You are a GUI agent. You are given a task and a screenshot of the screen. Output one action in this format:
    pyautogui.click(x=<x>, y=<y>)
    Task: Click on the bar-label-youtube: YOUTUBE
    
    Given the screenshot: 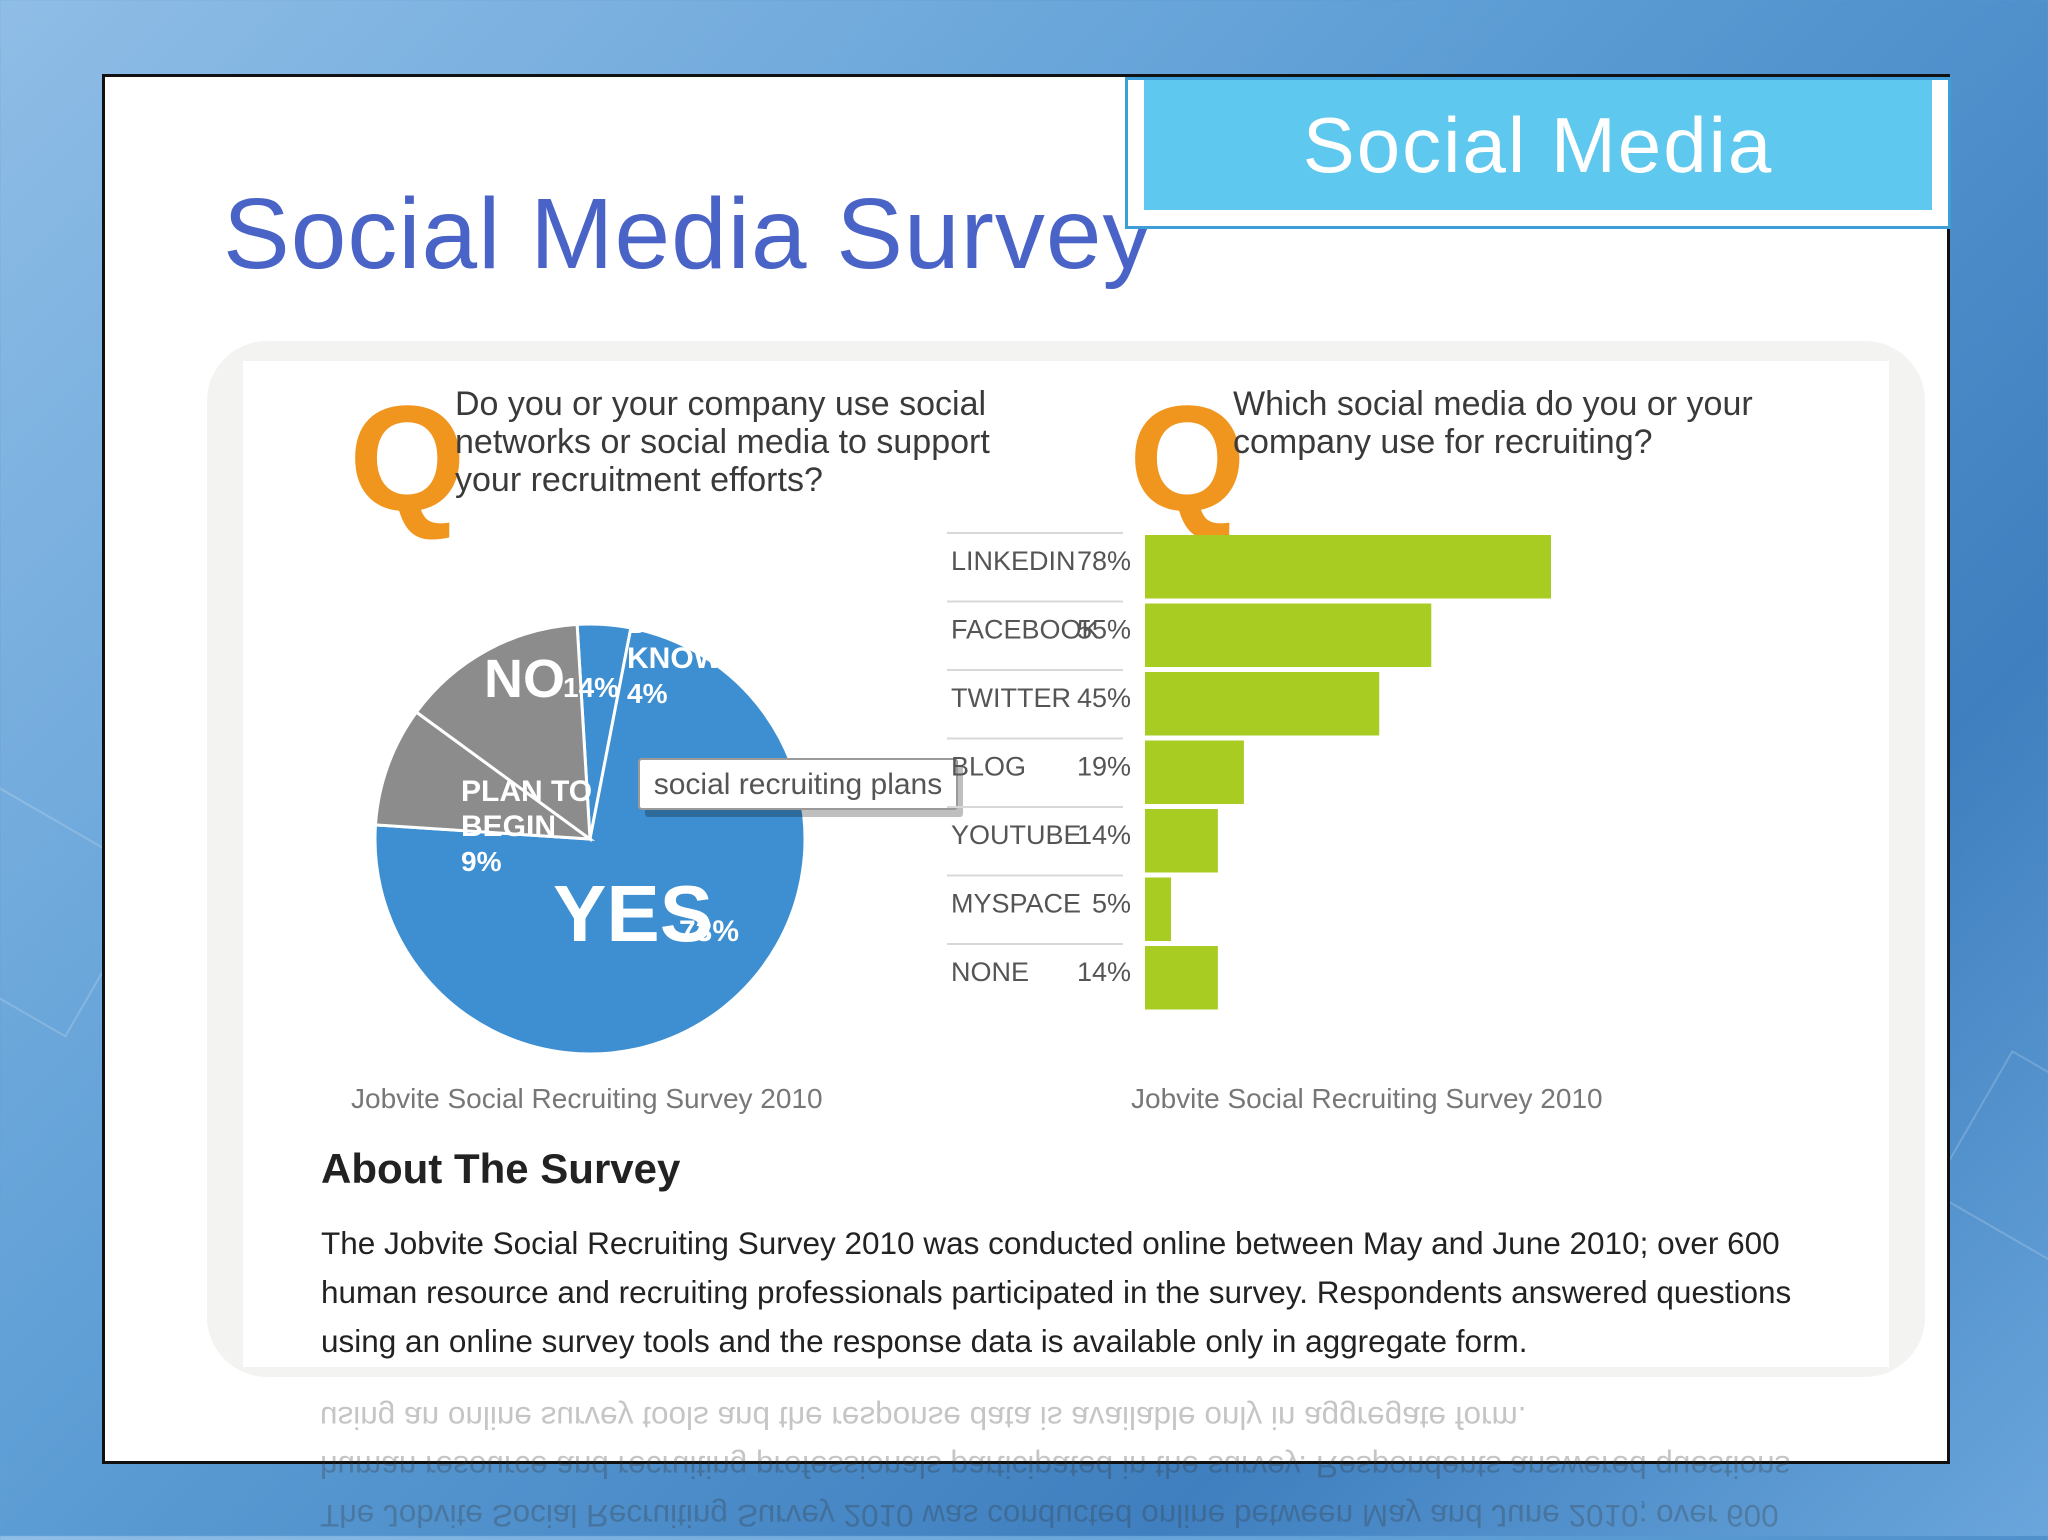 What is the action you would take?
    pyautogui.click(x=1016, y=835)
    